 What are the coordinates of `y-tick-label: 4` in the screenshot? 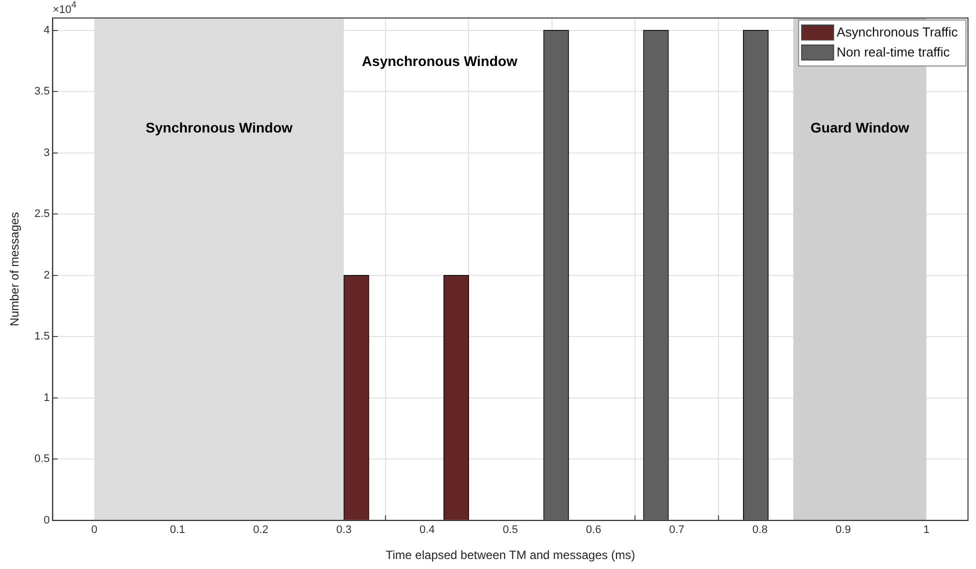 It's located at (47, 30).